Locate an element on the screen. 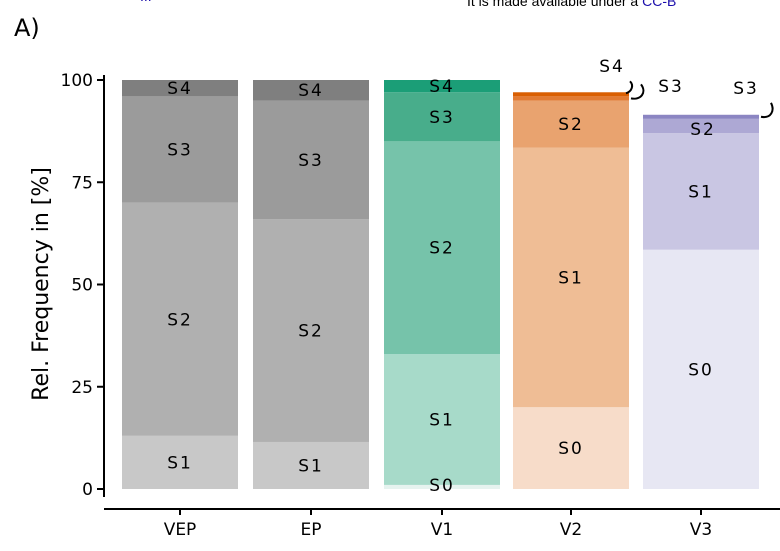 The image size is (780, 551). segment-label-v2-s0: S0 is located at coordinates (571, 449).